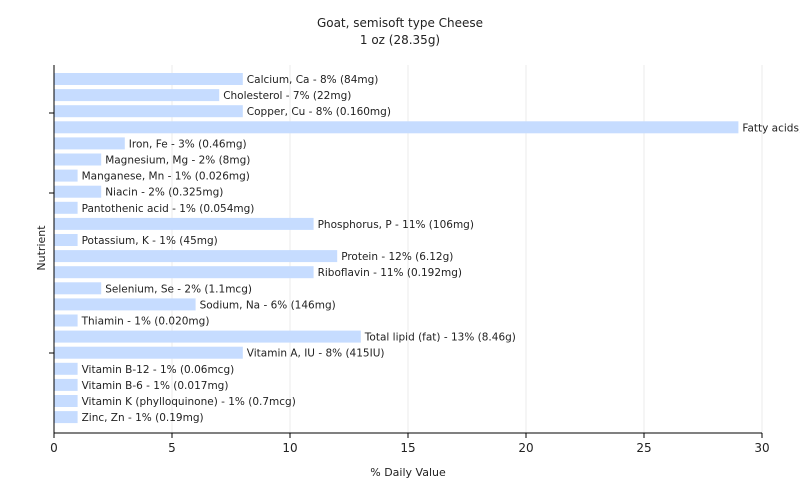  Describe the element at coordinates (440, 338) in the screenshot. I see `bar-label: Total lipid (fat) - 13% (8.46g)` at that location.